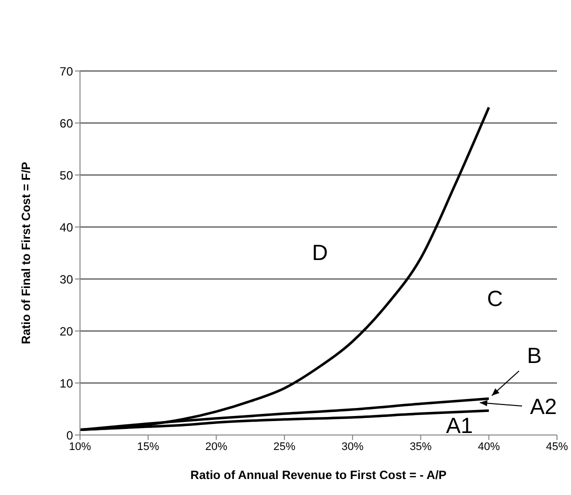 The height and width of the screenshot is (495, 571). I want to click on x-tick-label: 45%, so click(557, 446).